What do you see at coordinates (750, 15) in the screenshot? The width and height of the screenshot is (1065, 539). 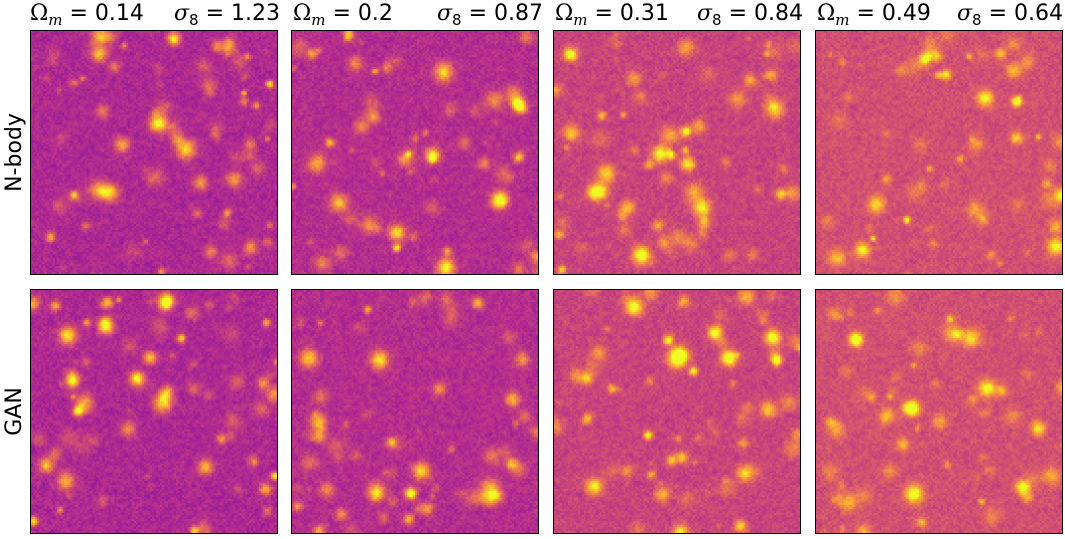 I see `sigma-8-label: σ8 = 0.84` at bounding box center [750, 15].